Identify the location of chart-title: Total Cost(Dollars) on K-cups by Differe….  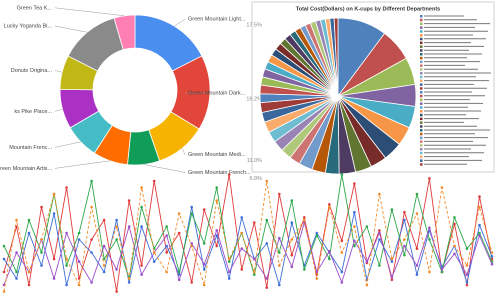
(368, 9).